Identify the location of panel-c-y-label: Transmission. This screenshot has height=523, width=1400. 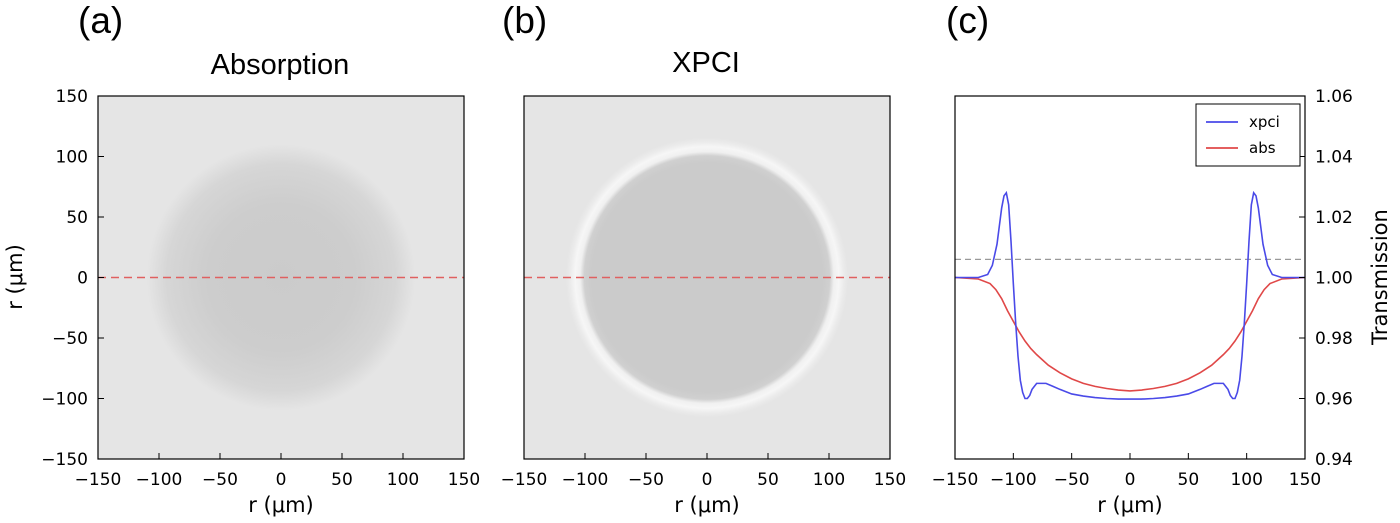
(1380, 277).